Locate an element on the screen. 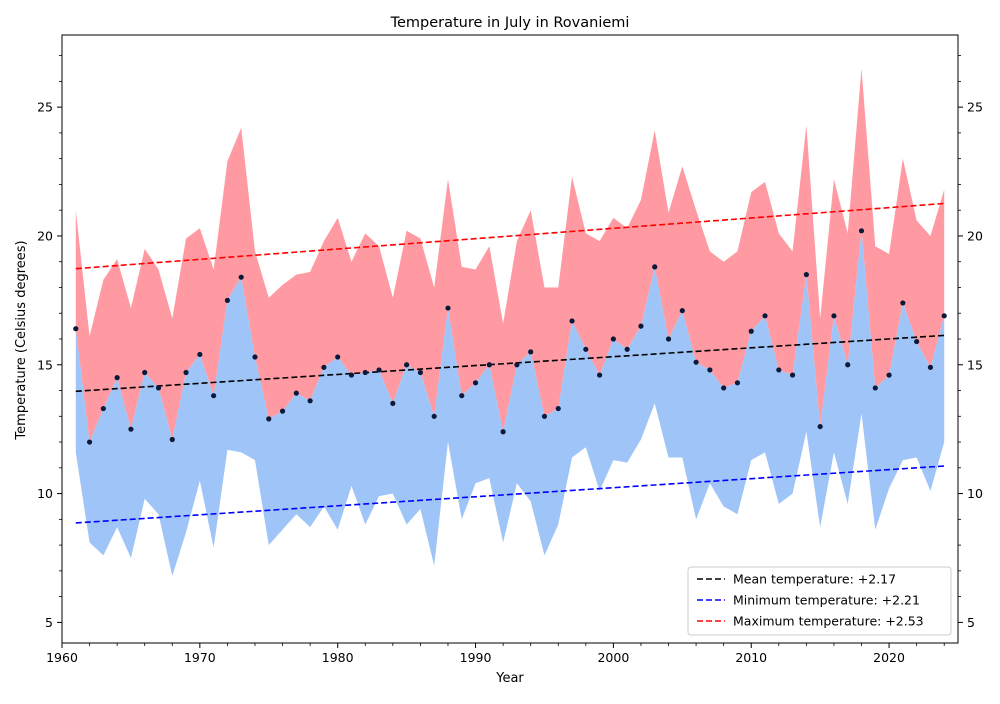  y-tick-label-left: 20 is located at coordinates (45, 235).